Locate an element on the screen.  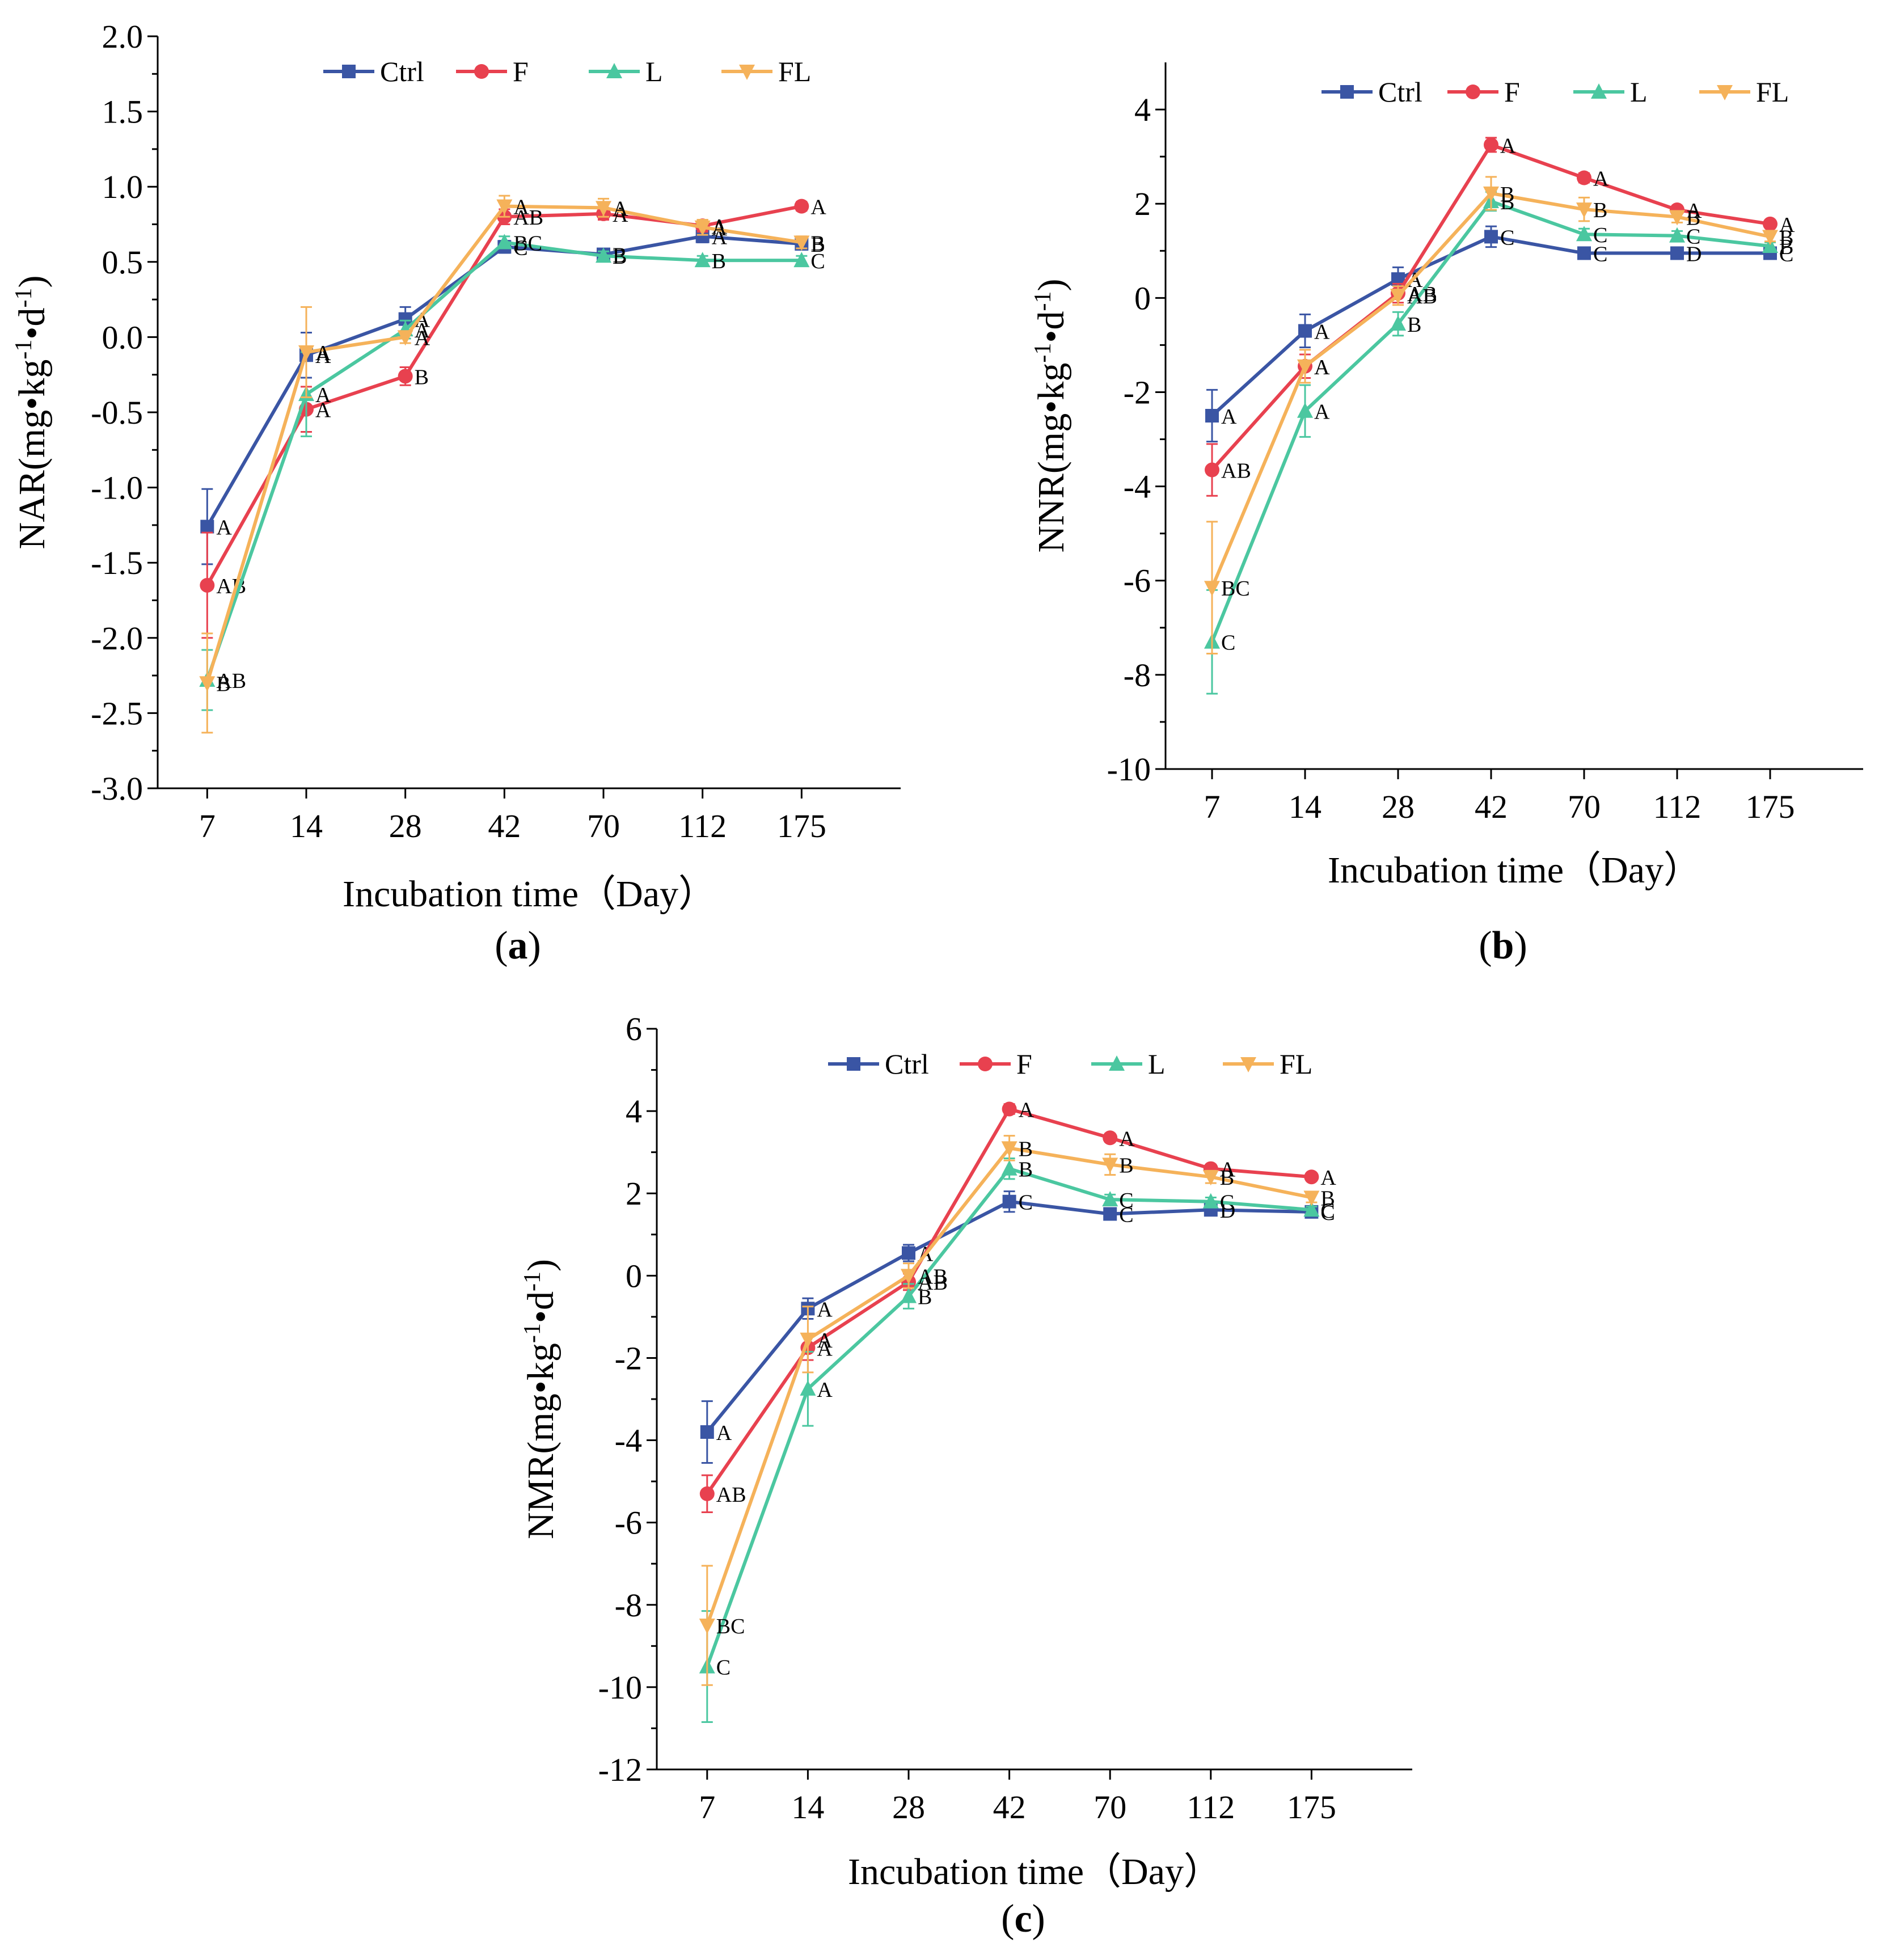
panel-label-close: ) is located at coordinates (534, 946).